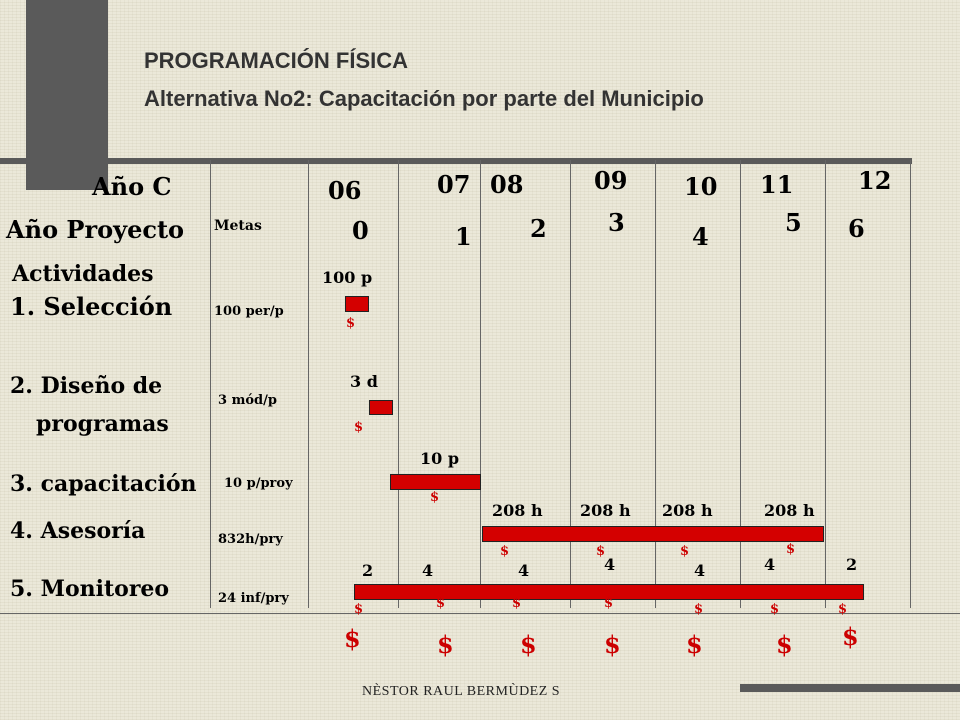 This screenshot has width=960, height=720. I want to click on calendar-year: 07, so click(454, 184).